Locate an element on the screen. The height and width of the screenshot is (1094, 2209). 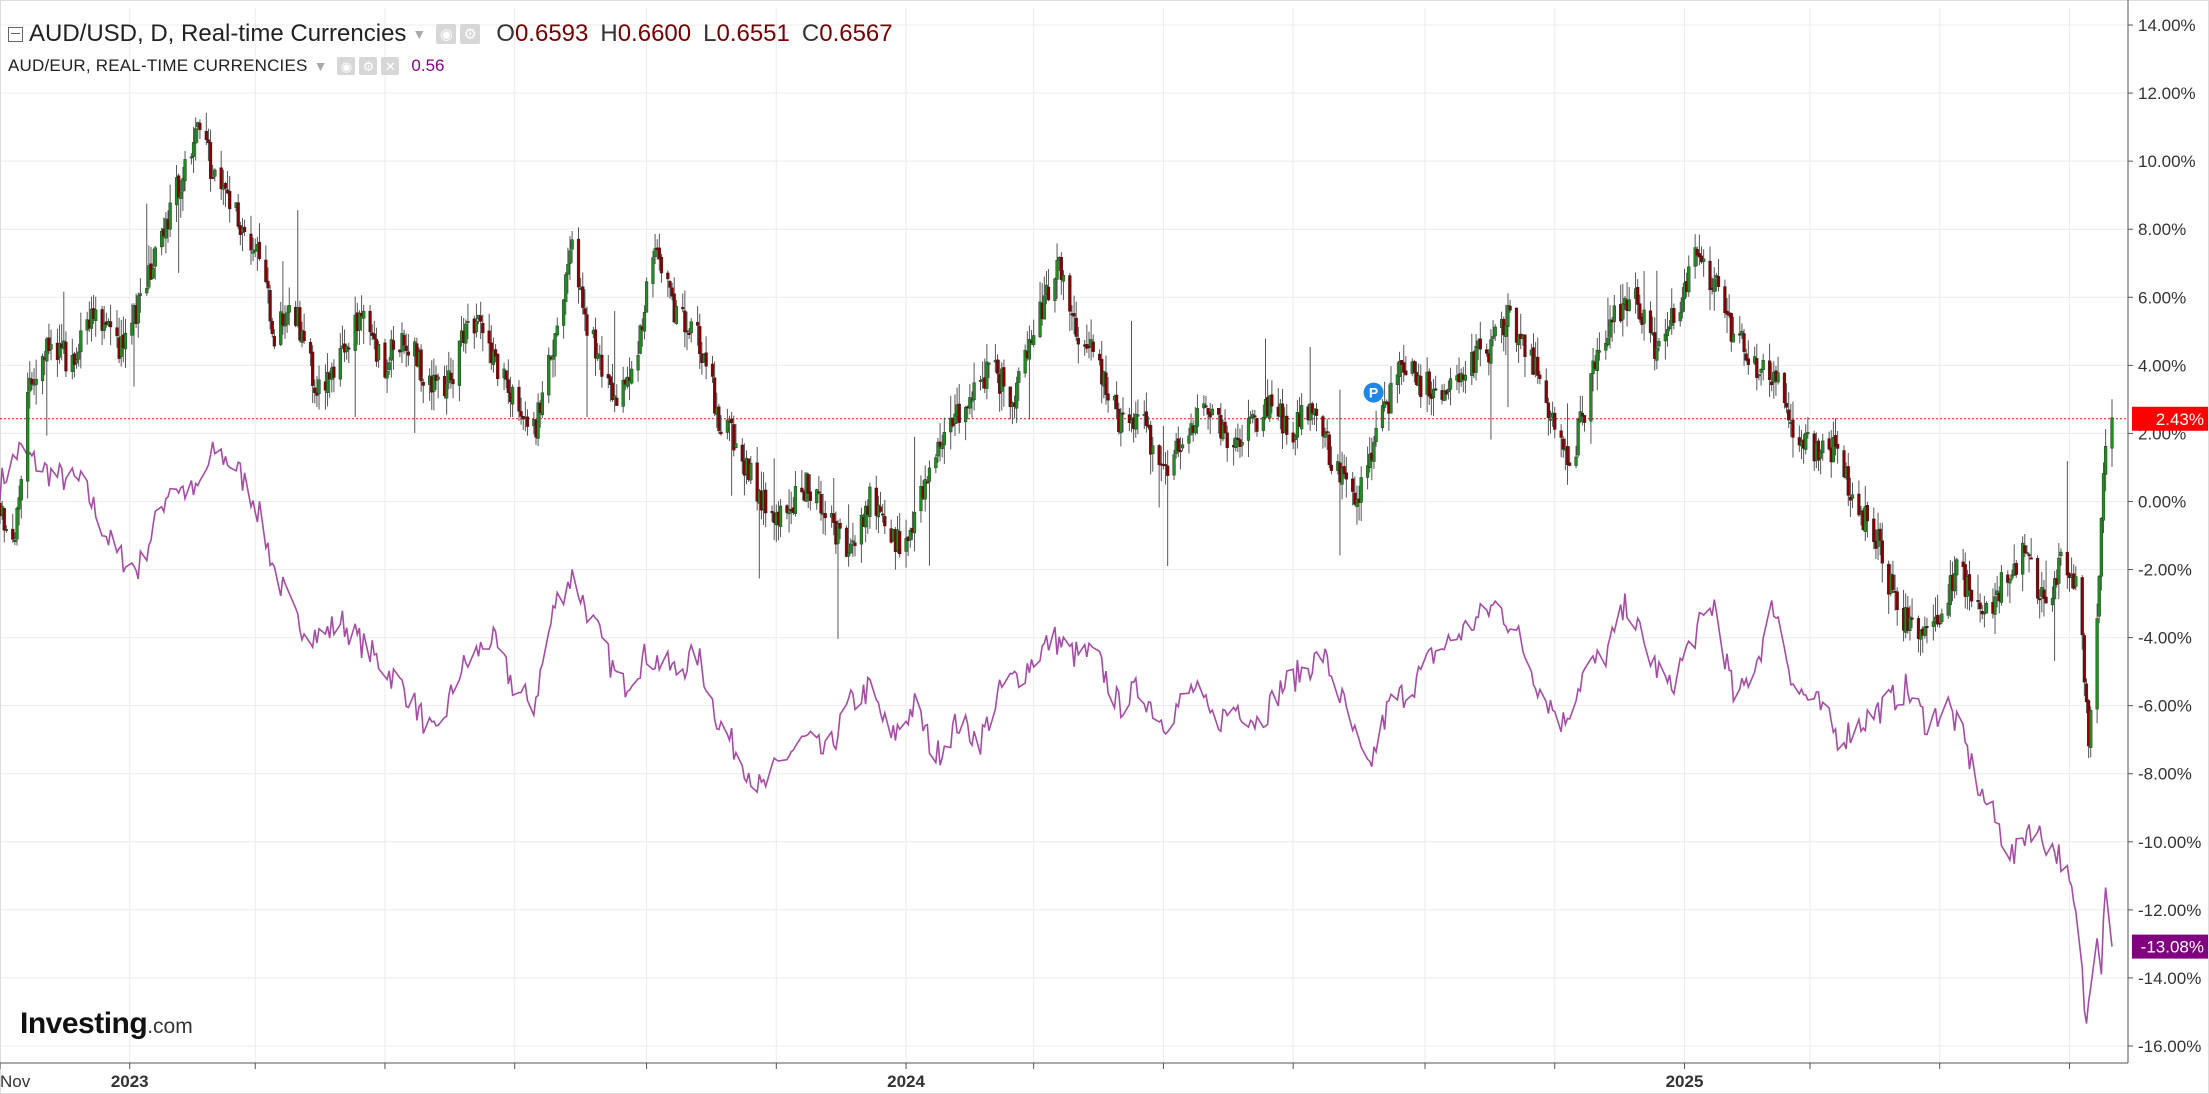
time-axis: Nov 2023 2024 2025 is located at coordinates (1064, 1076).